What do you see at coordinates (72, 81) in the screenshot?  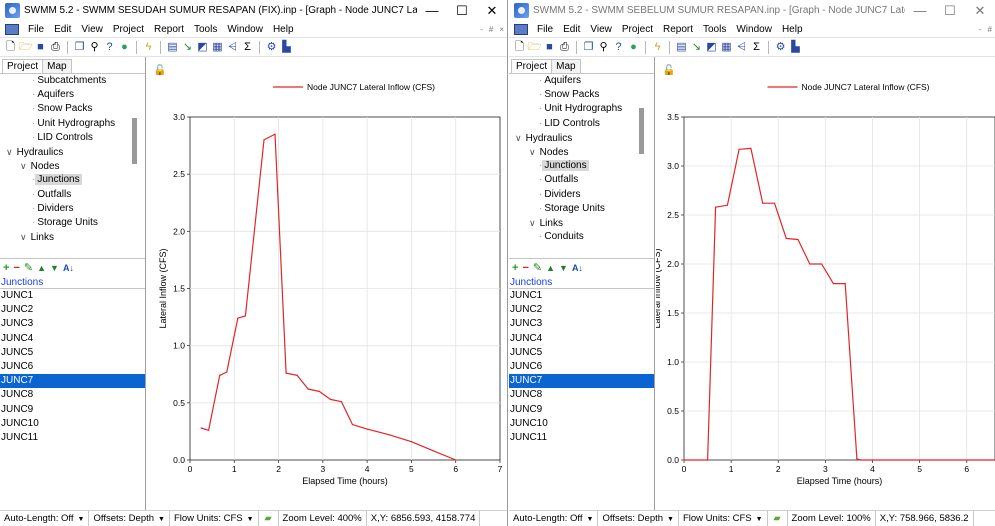 I see `tree-item-subcatchments: · Subcatchments` at bounding box center [72, 81].